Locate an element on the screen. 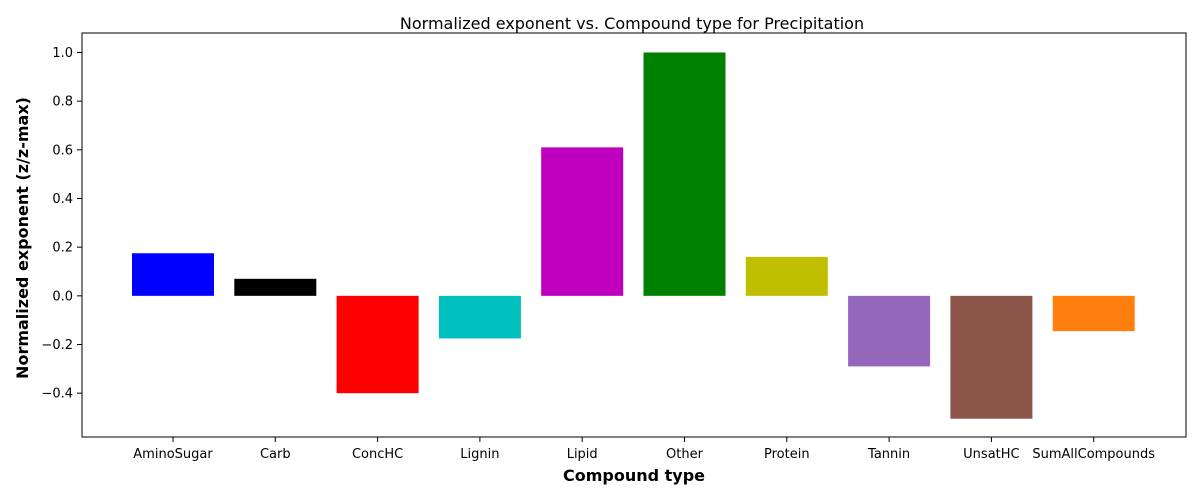 This screenshot has height=500, width=1200. y-tick-label: 0.2 is located at coordinates (62, 248).